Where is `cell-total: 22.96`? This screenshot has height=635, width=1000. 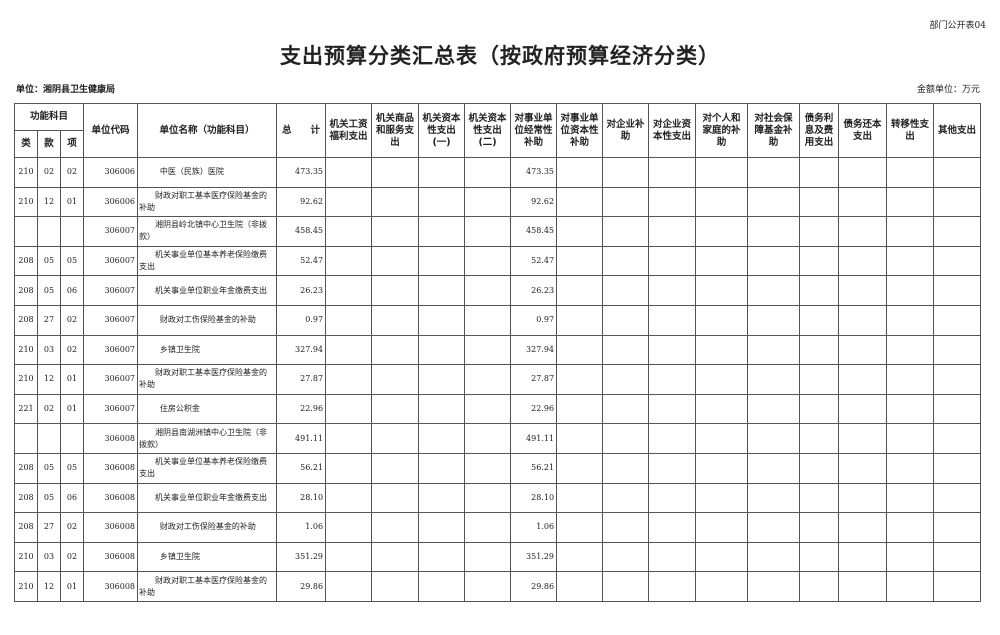
cell-total: 22.96 is located at coordinates (301, 409).